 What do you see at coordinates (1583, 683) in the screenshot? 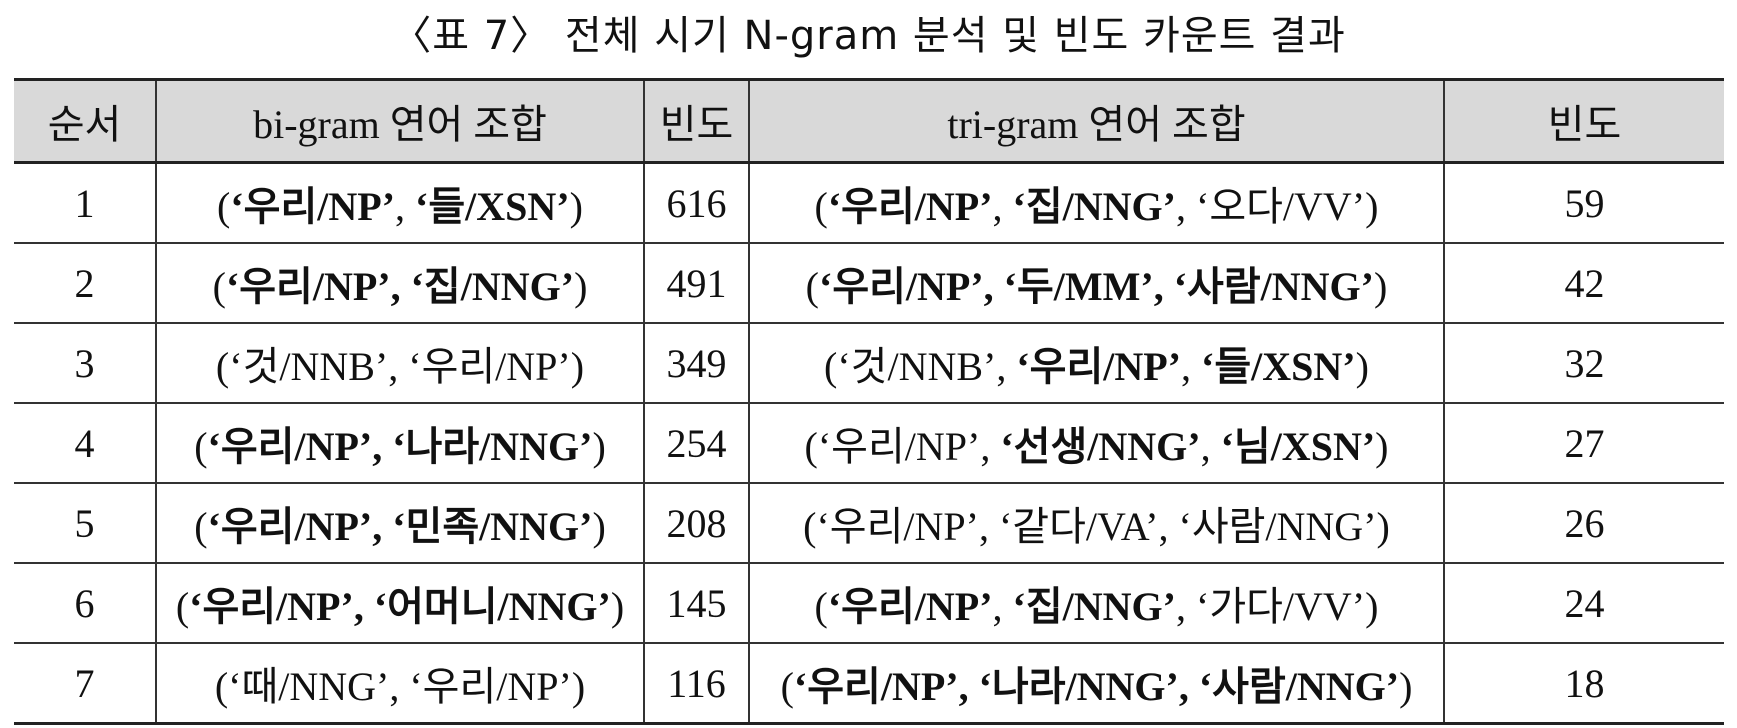
I see `trigram-frequency: 18` at bounding box center [1583, 683].